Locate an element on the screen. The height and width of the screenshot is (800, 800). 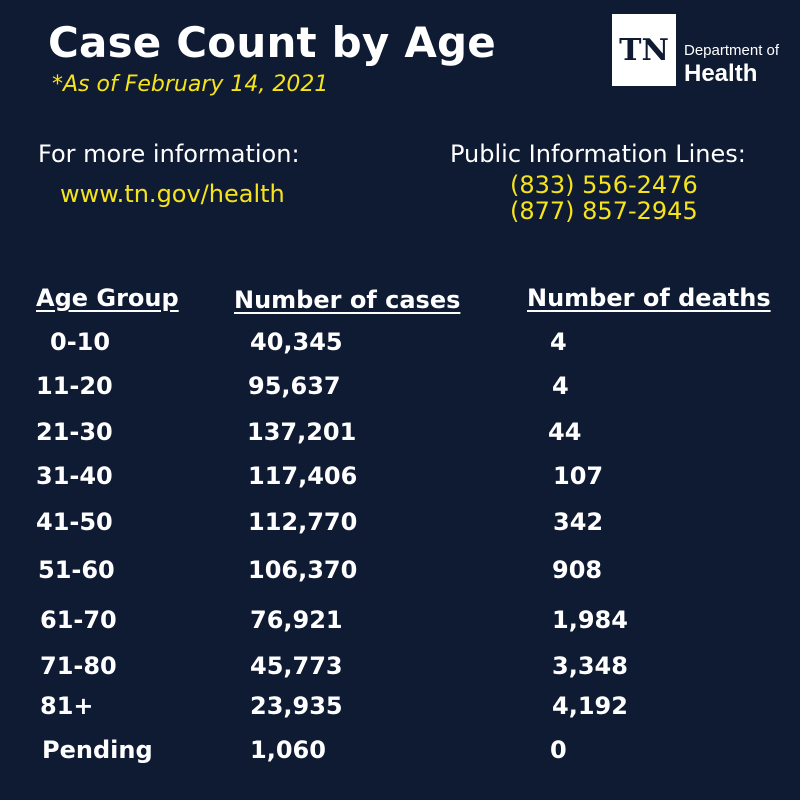
phone-number-1: (833) 556-2476 is located at coordinates (604, 185).